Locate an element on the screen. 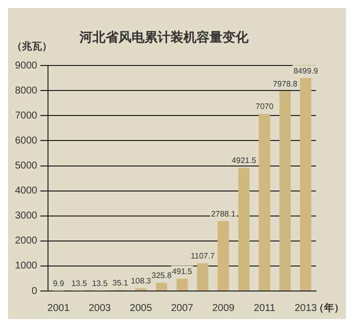  data-label: 491.5 is located at coordinates (182, 271).